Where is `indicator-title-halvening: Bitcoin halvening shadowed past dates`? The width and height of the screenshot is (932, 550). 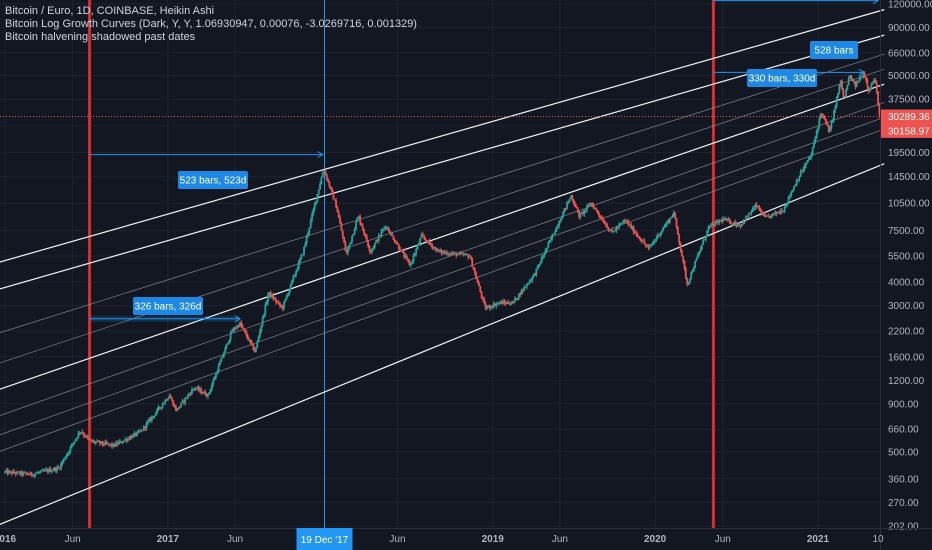
indicator-title-halvening: Bitcoin halvening shadowed past dates is located at coordinates (100, 37).